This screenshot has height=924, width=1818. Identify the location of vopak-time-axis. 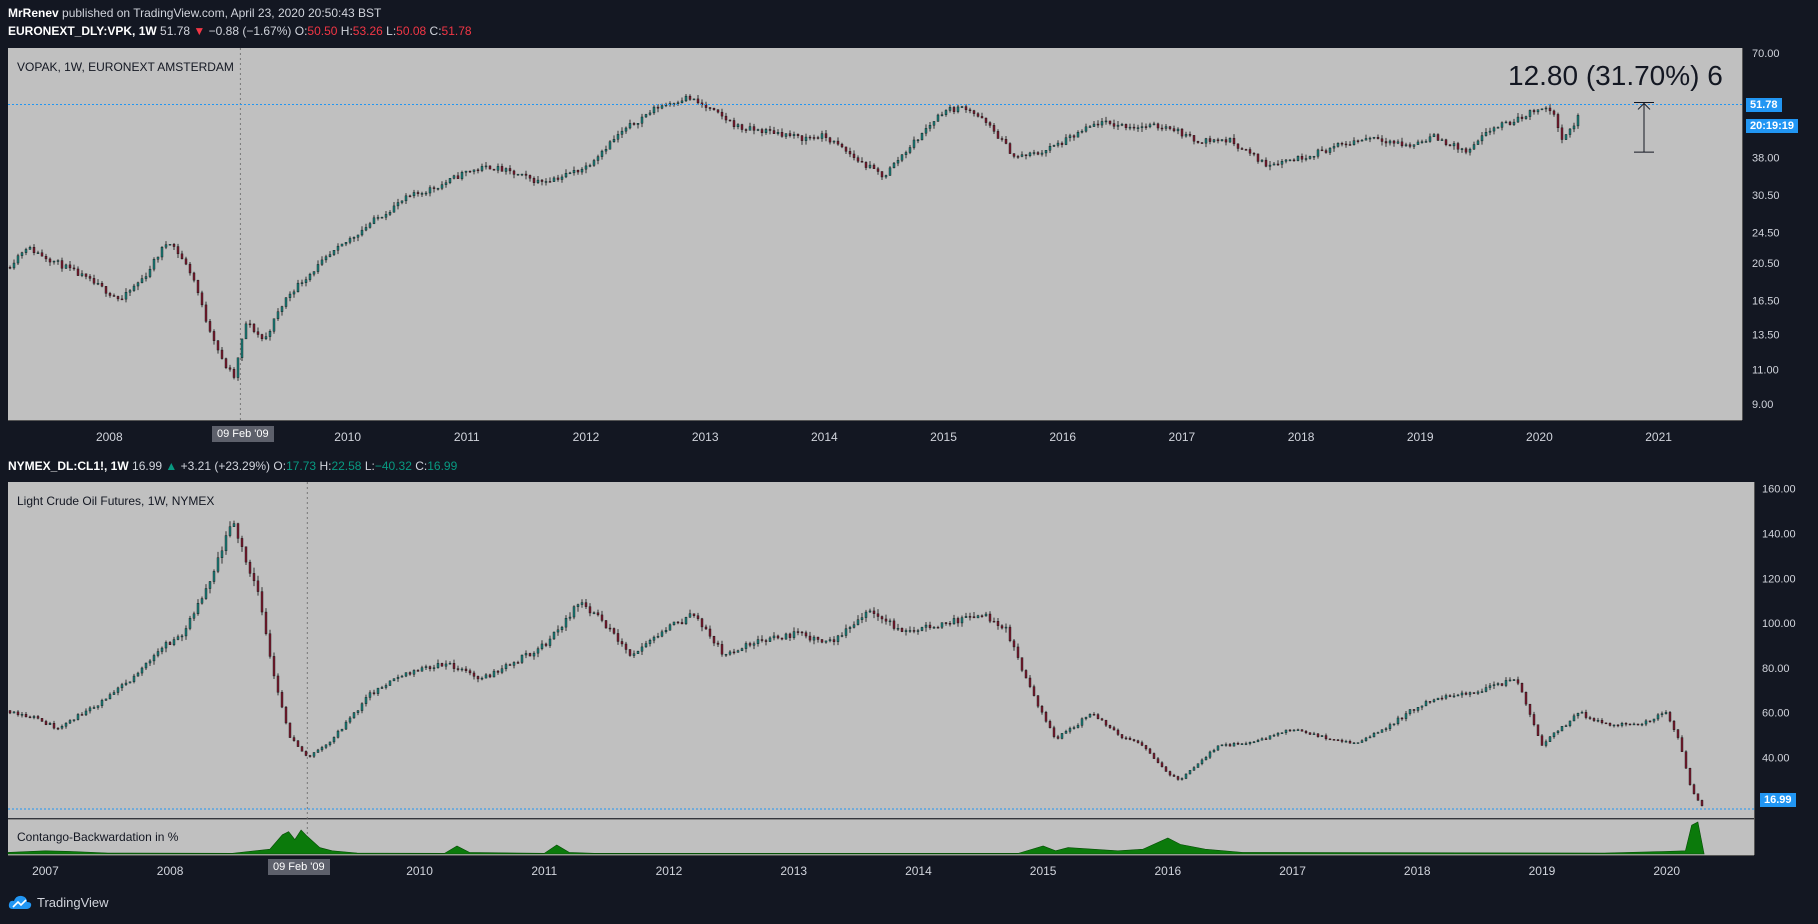
(875, 435).